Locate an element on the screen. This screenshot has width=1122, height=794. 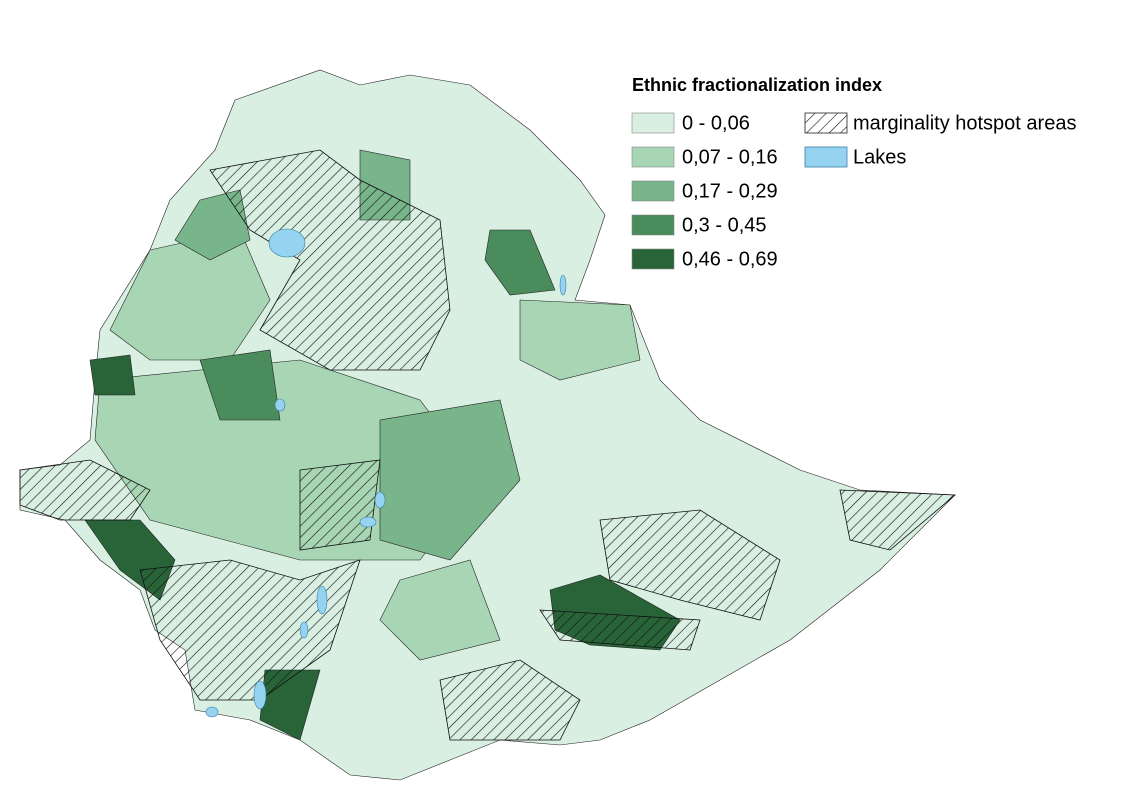
legend-label: marginality hotspot areas is located at coordinates (964, 123).